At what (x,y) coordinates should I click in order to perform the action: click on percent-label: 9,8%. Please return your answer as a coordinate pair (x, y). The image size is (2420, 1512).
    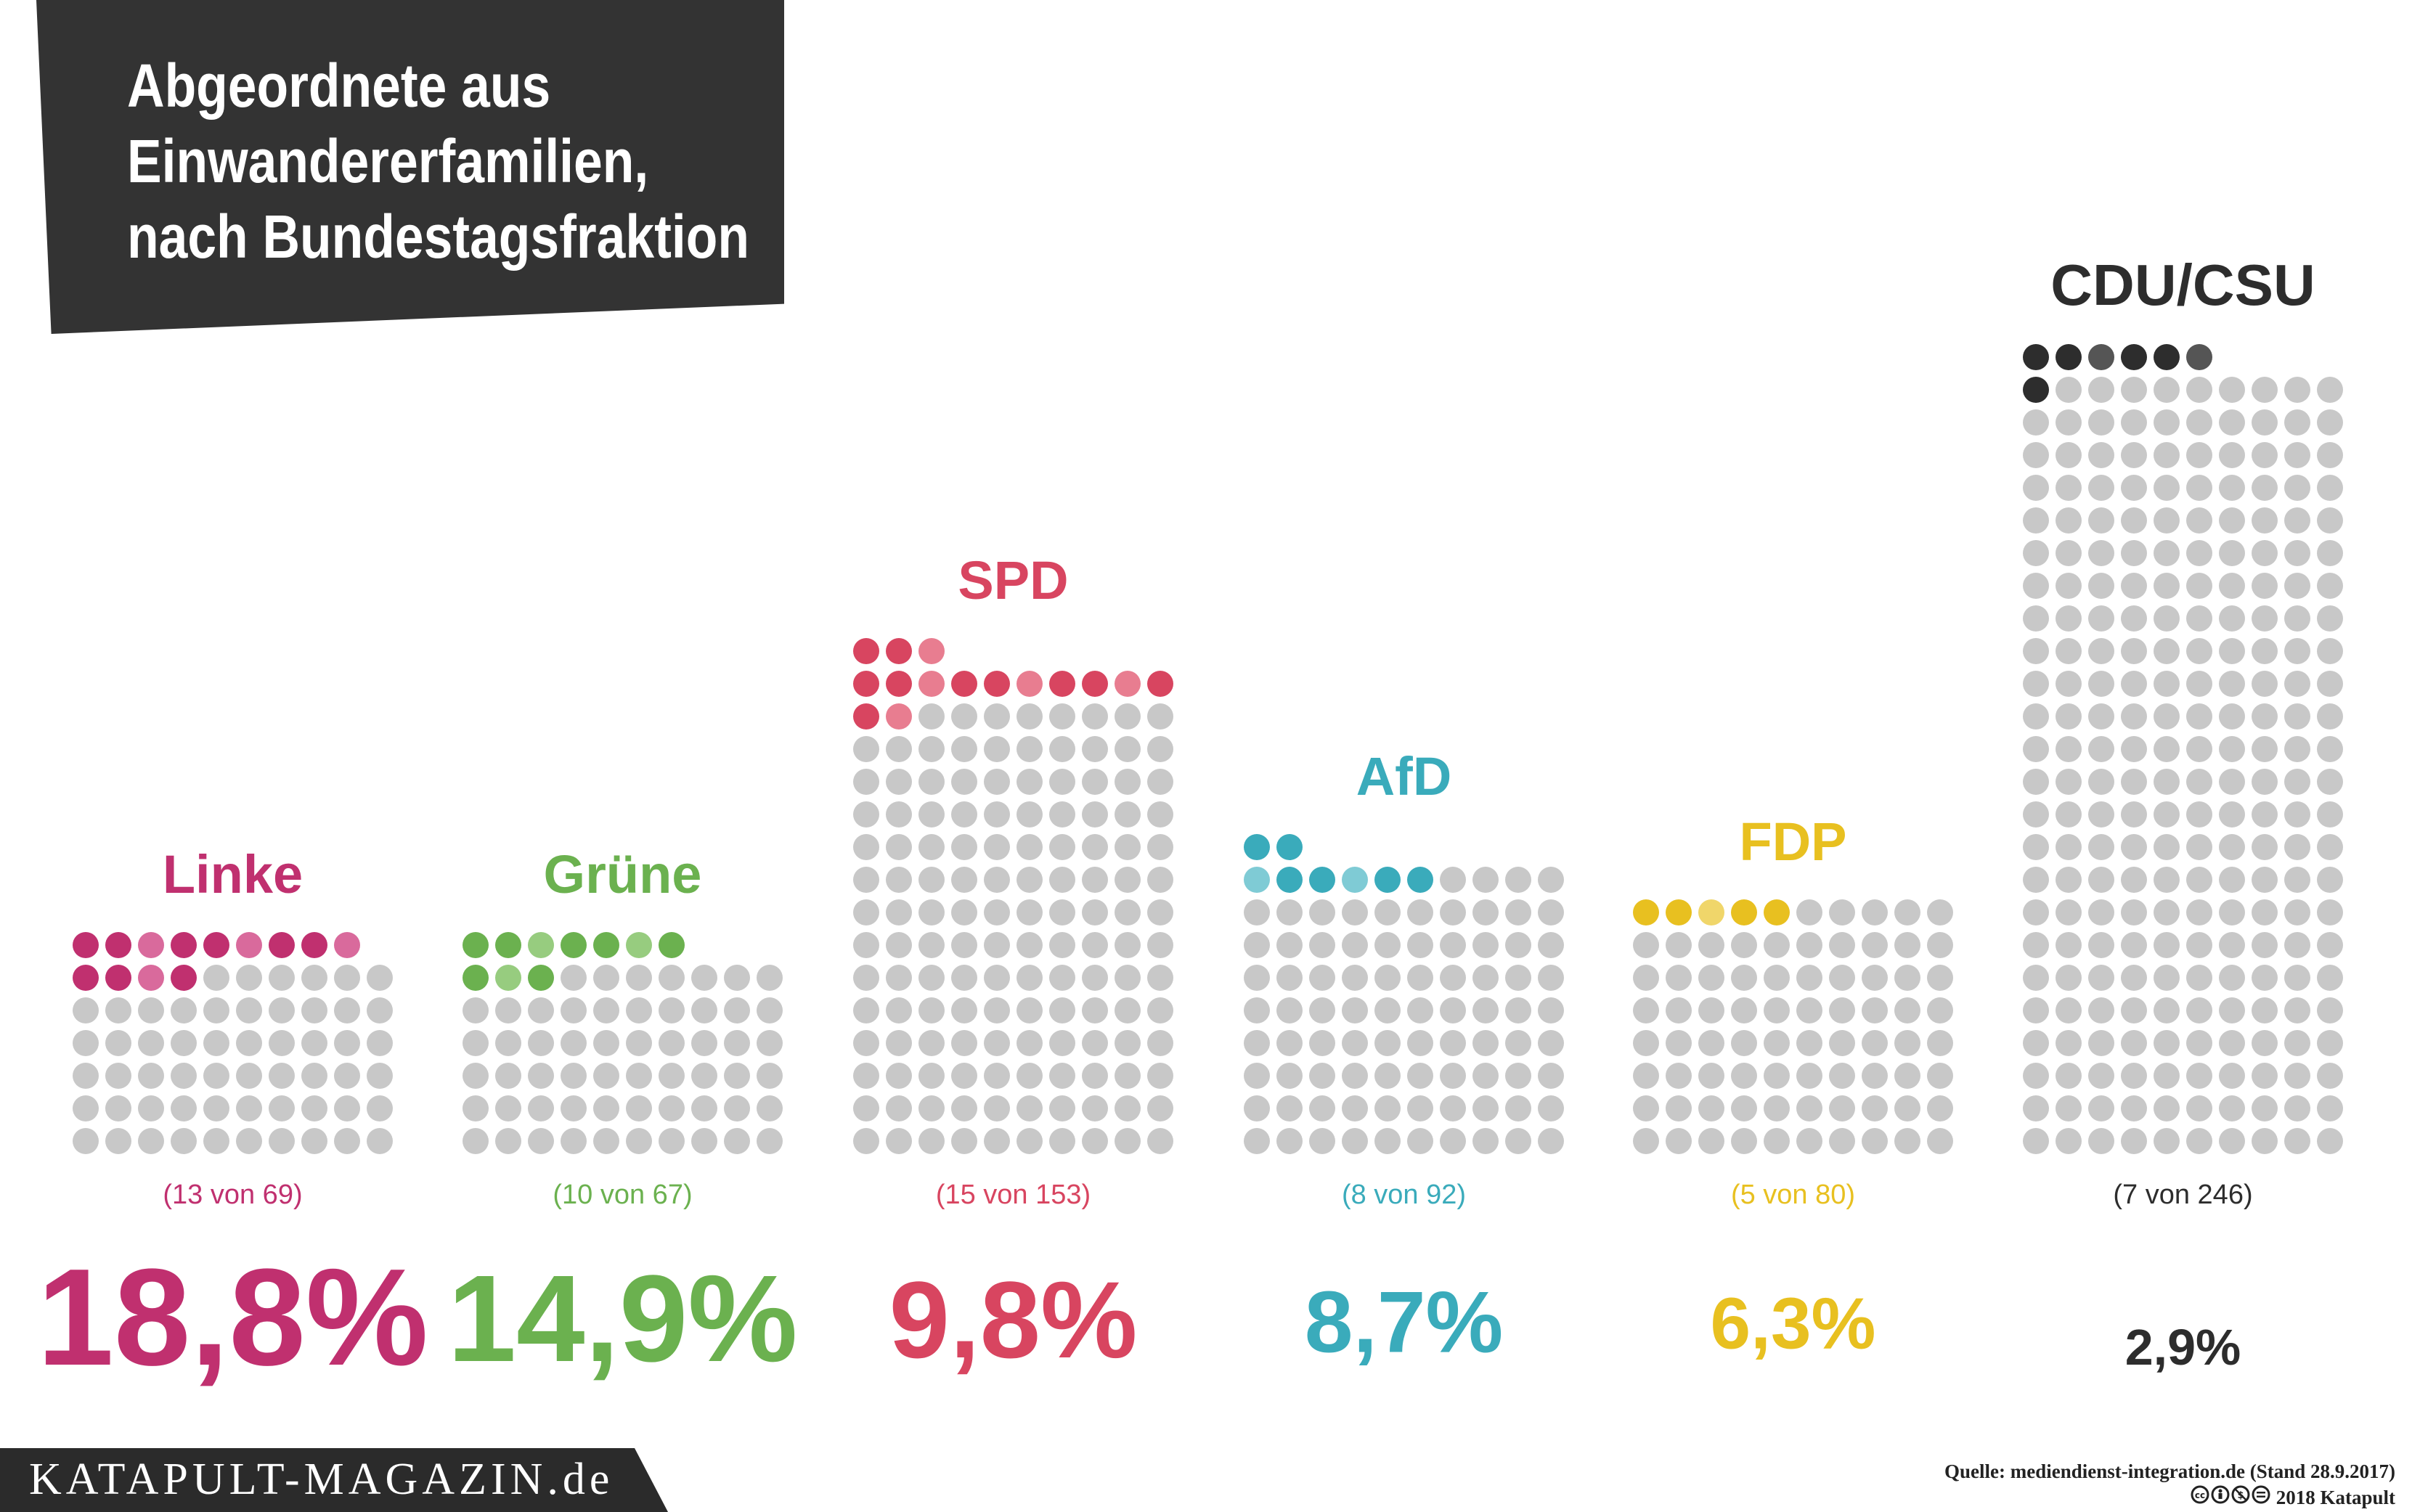
    Looking at the image, I should click on (1013, 1320).